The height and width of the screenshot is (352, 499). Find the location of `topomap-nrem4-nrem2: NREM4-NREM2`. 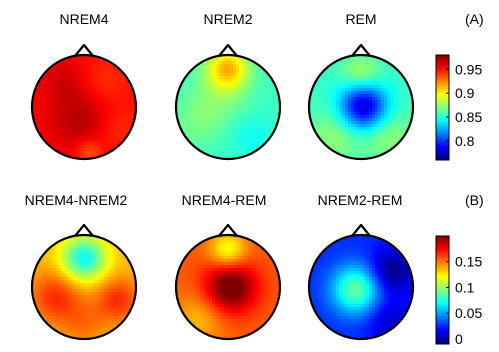

topomap-nrem4-nrem2: NREM4-NREM2 is located at coordinates (81, 266).